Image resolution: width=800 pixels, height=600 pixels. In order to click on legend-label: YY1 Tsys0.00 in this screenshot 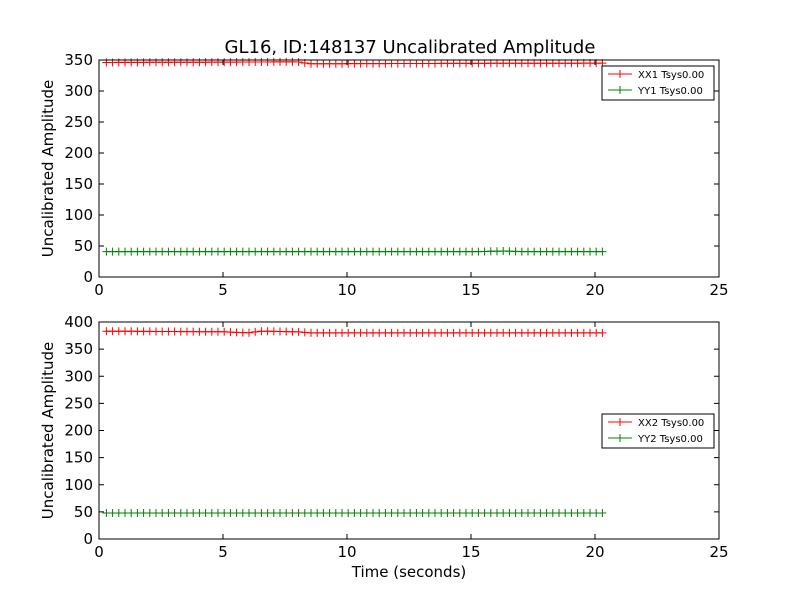, I will do `click(670, 91)`.